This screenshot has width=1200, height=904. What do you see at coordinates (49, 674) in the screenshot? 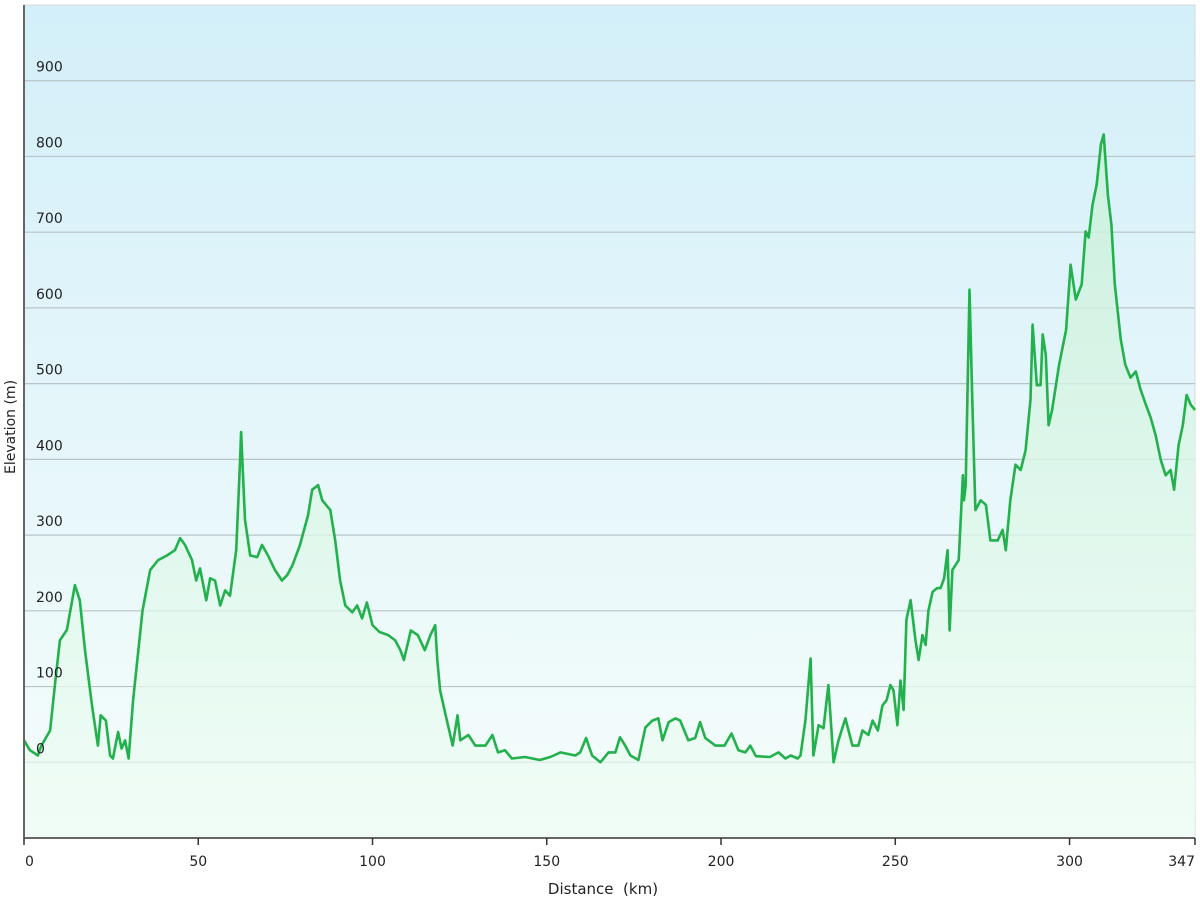
I see `y-tick-label: 100` at bounding box center [49, 674].